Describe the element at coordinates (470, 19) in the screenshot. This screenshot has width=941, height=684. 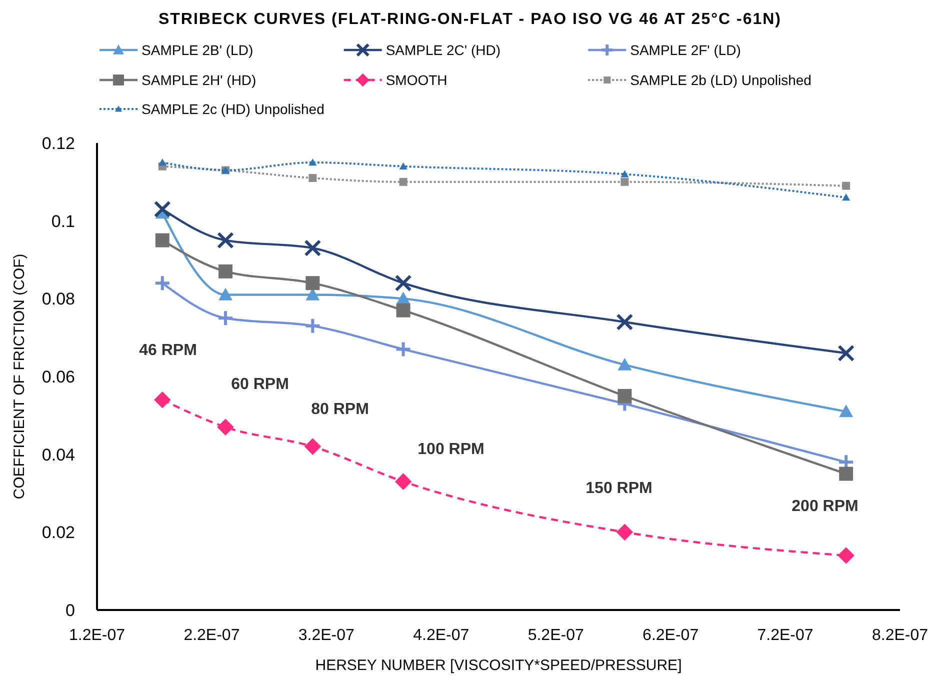
I see `chart-title: STRIBECK CURVES (FLAT-RING-ON-FLAT - PAO ISO VG 46 AT 25°C -61N)` at that location.